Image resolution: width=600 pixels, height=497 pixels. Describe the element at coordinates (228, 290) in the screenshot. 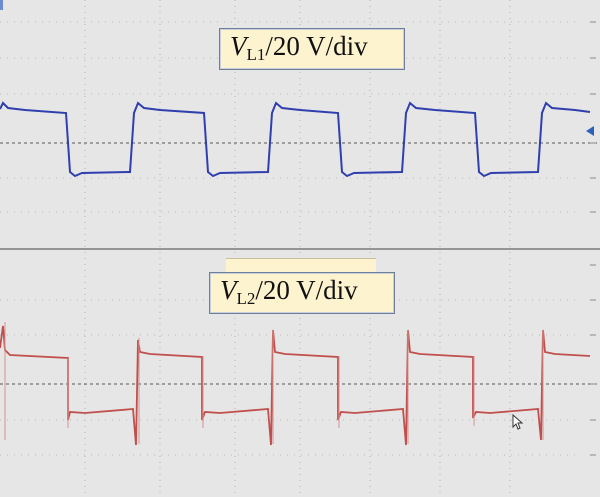

I see `ch2-variable: V` at that location.